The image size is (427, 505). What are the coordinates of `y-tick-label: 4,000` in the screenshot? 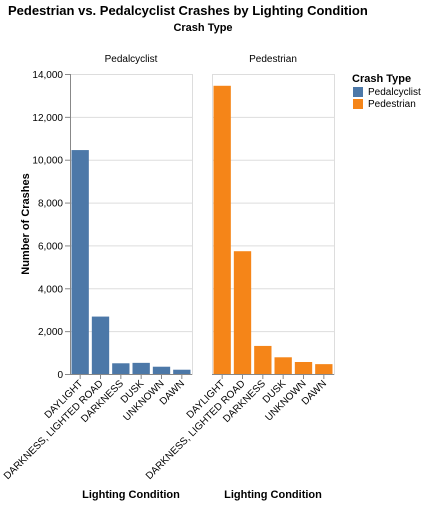 It's located at (50, 289).